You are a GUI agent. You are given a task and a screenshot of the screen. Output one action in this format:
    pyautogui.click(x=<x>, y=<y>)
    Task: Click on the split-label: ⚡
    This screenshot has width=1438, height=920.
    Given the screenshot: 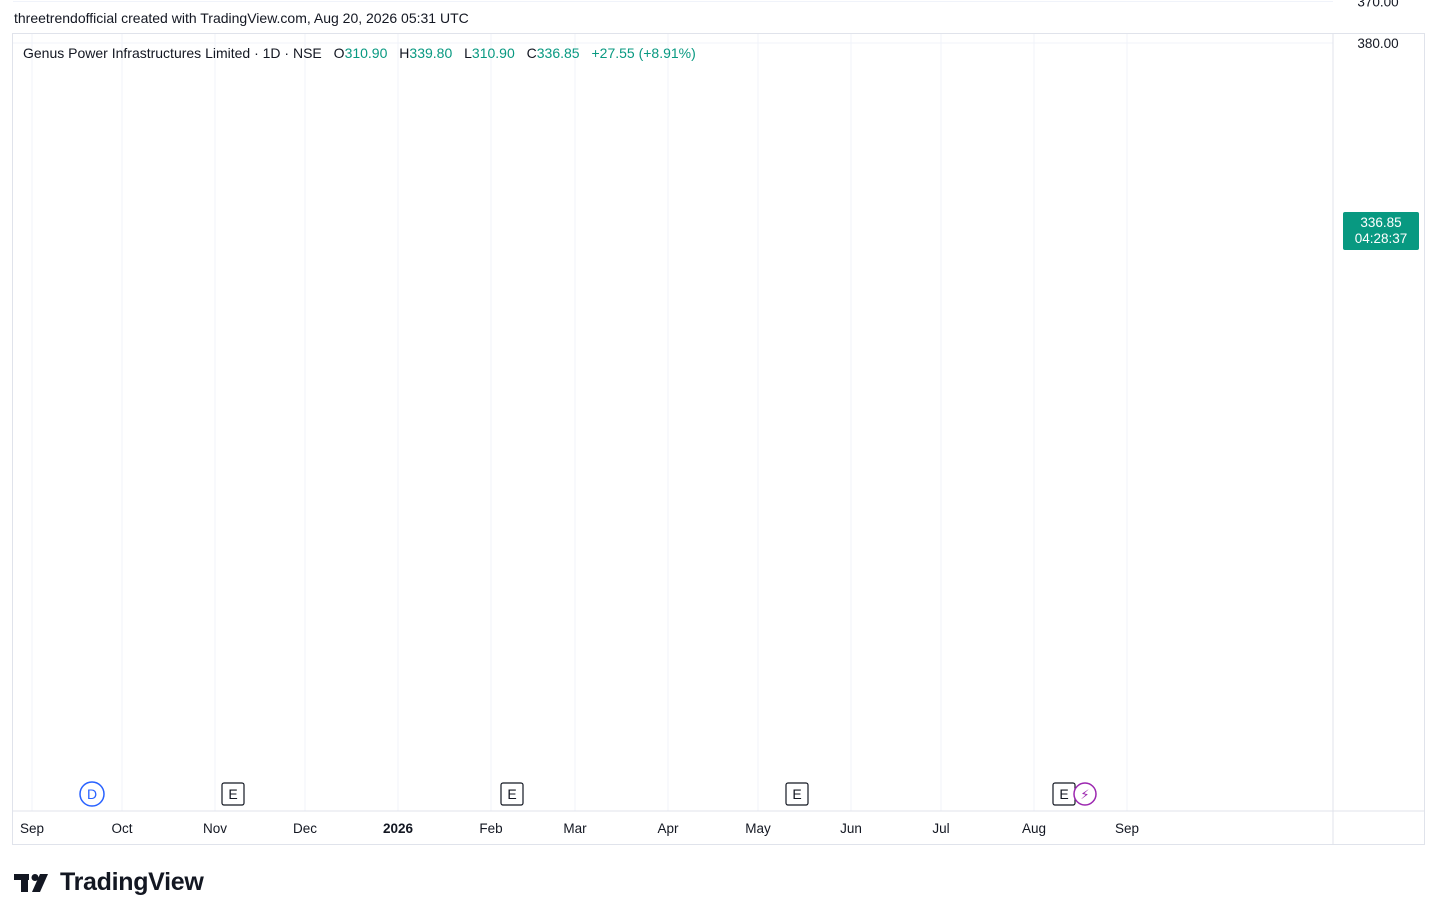 What is the action you would take?
    pyautogui.click(x=1084, y=795)
    